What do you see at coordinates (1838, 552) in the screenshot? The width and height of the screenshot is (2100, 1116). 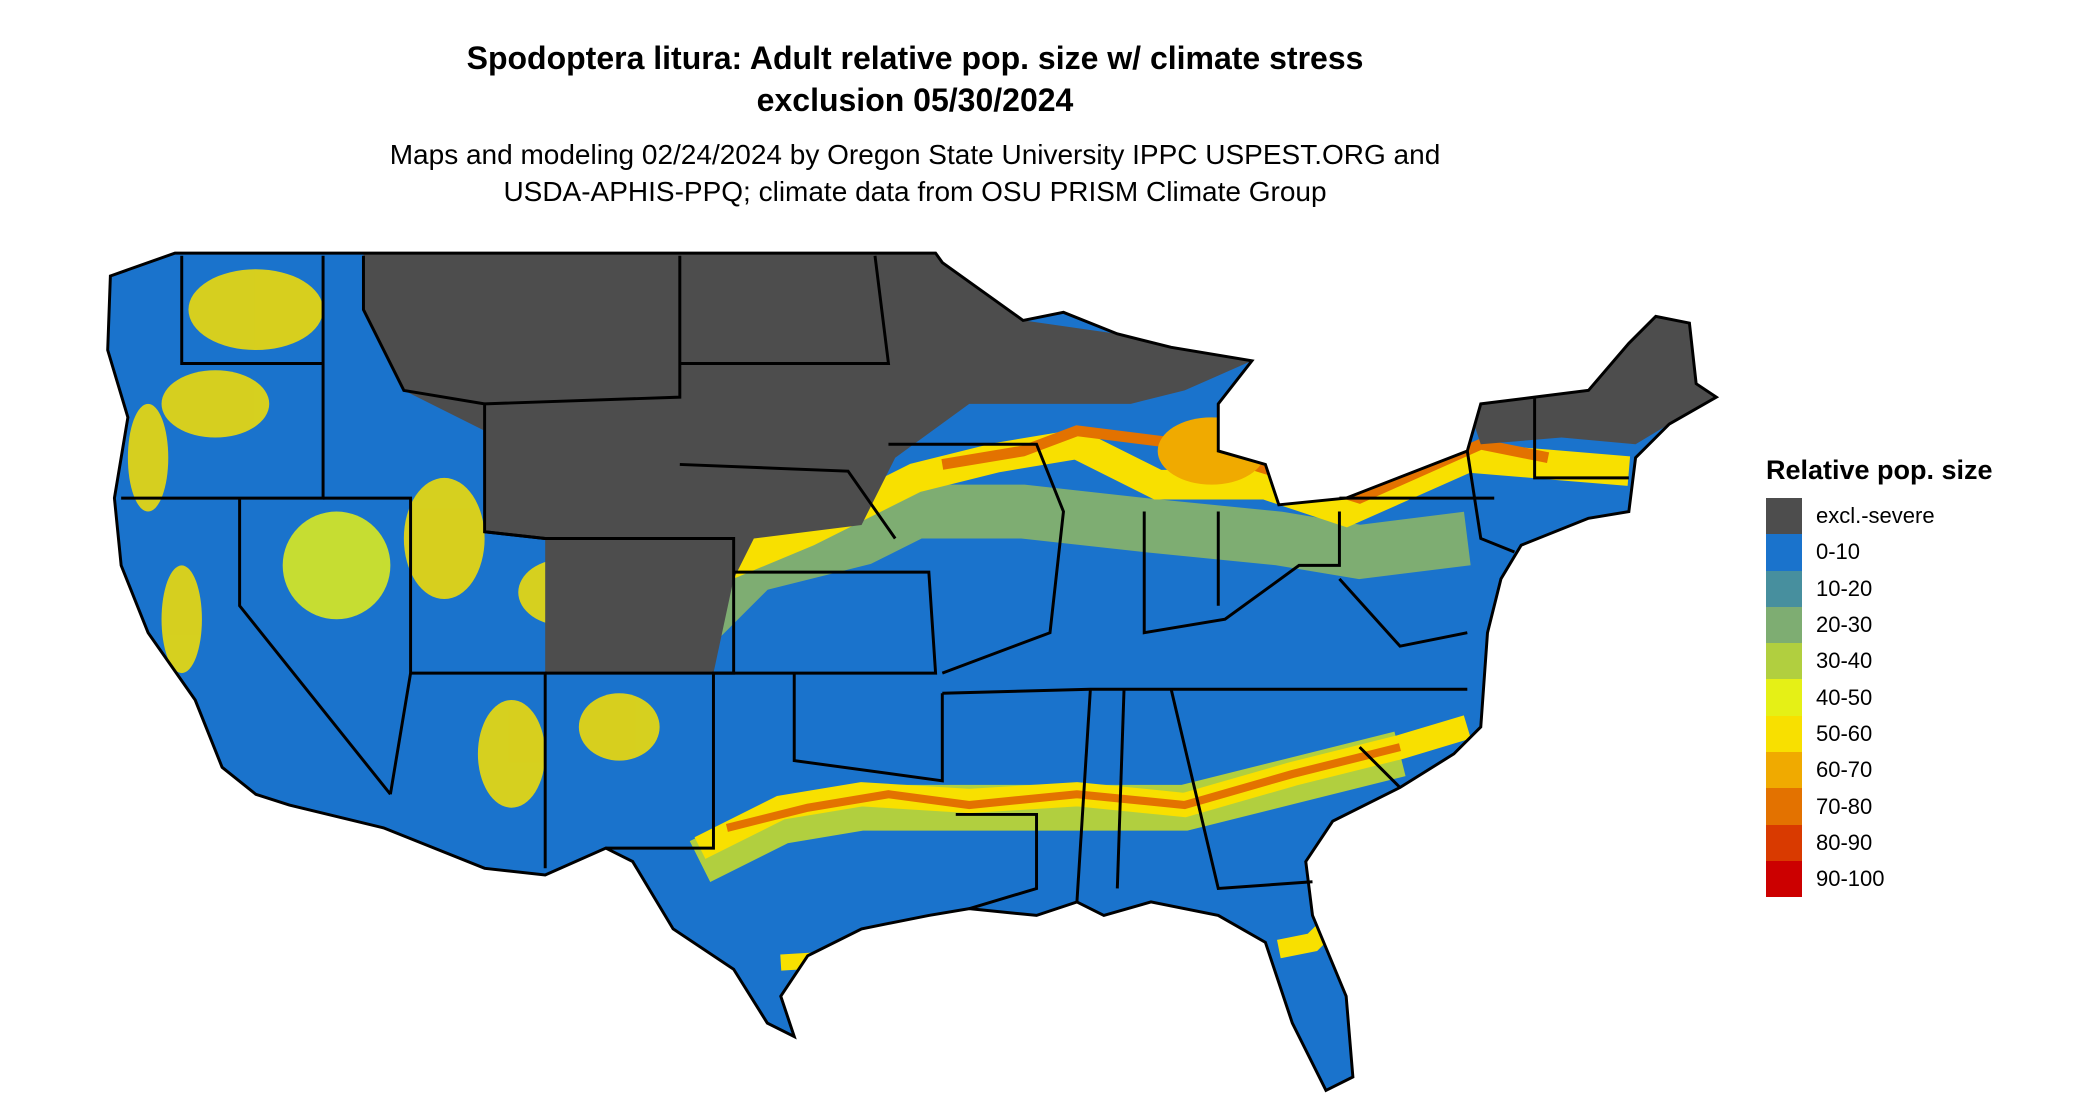 I see `legend-label: 0-10` at bounding box center [1838, 552].